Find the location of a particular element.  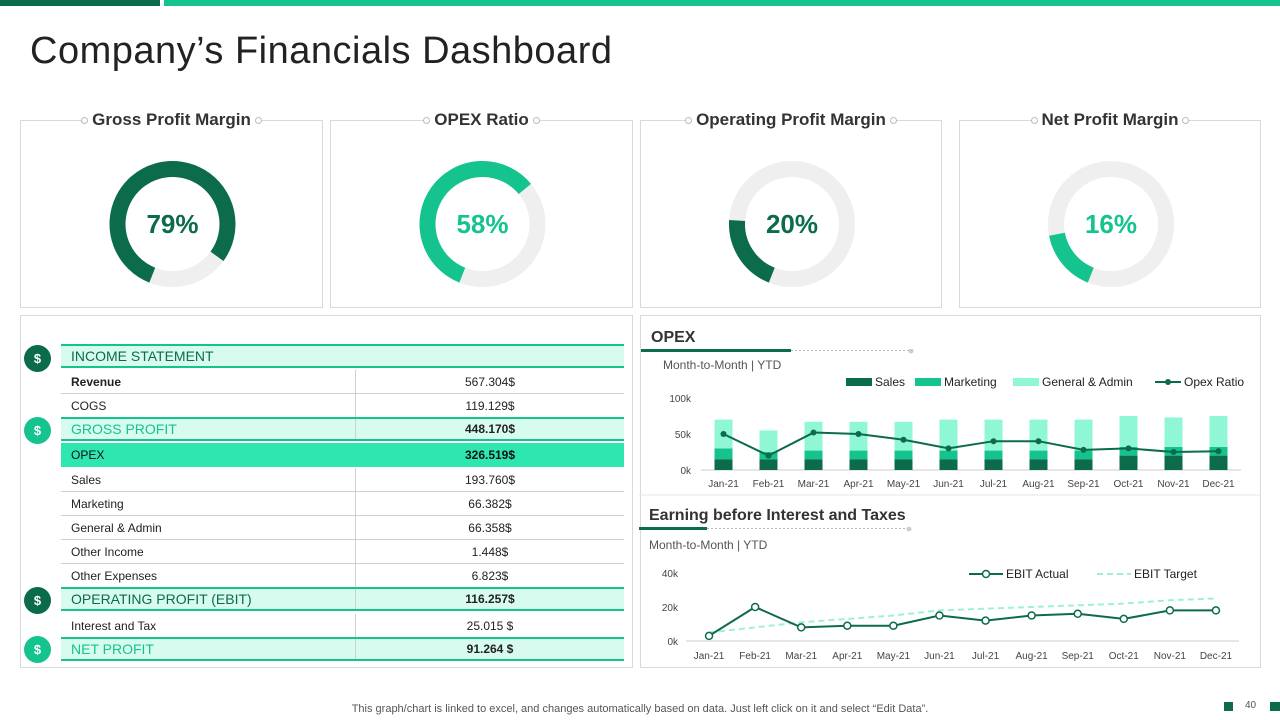

table-row-general-admin: General & Admin 66.358$ is located at coordinates (342, 528).